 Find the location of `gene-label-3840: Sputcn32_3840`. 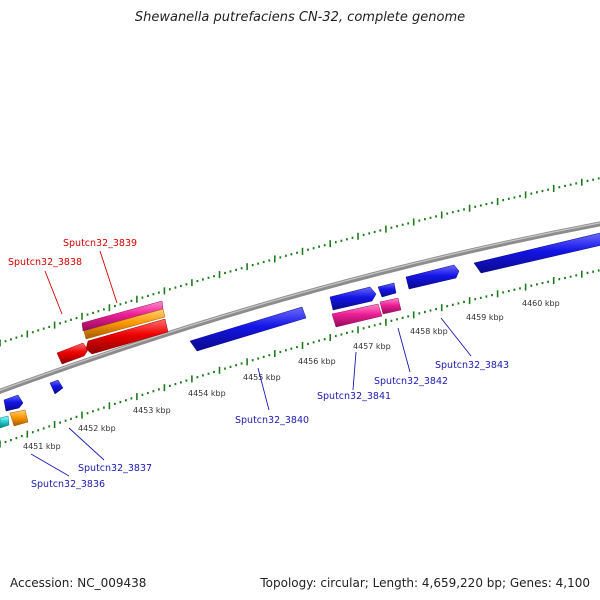

gene-label-3840: Sputcn32_3840 is located at coordinates (272, 420).